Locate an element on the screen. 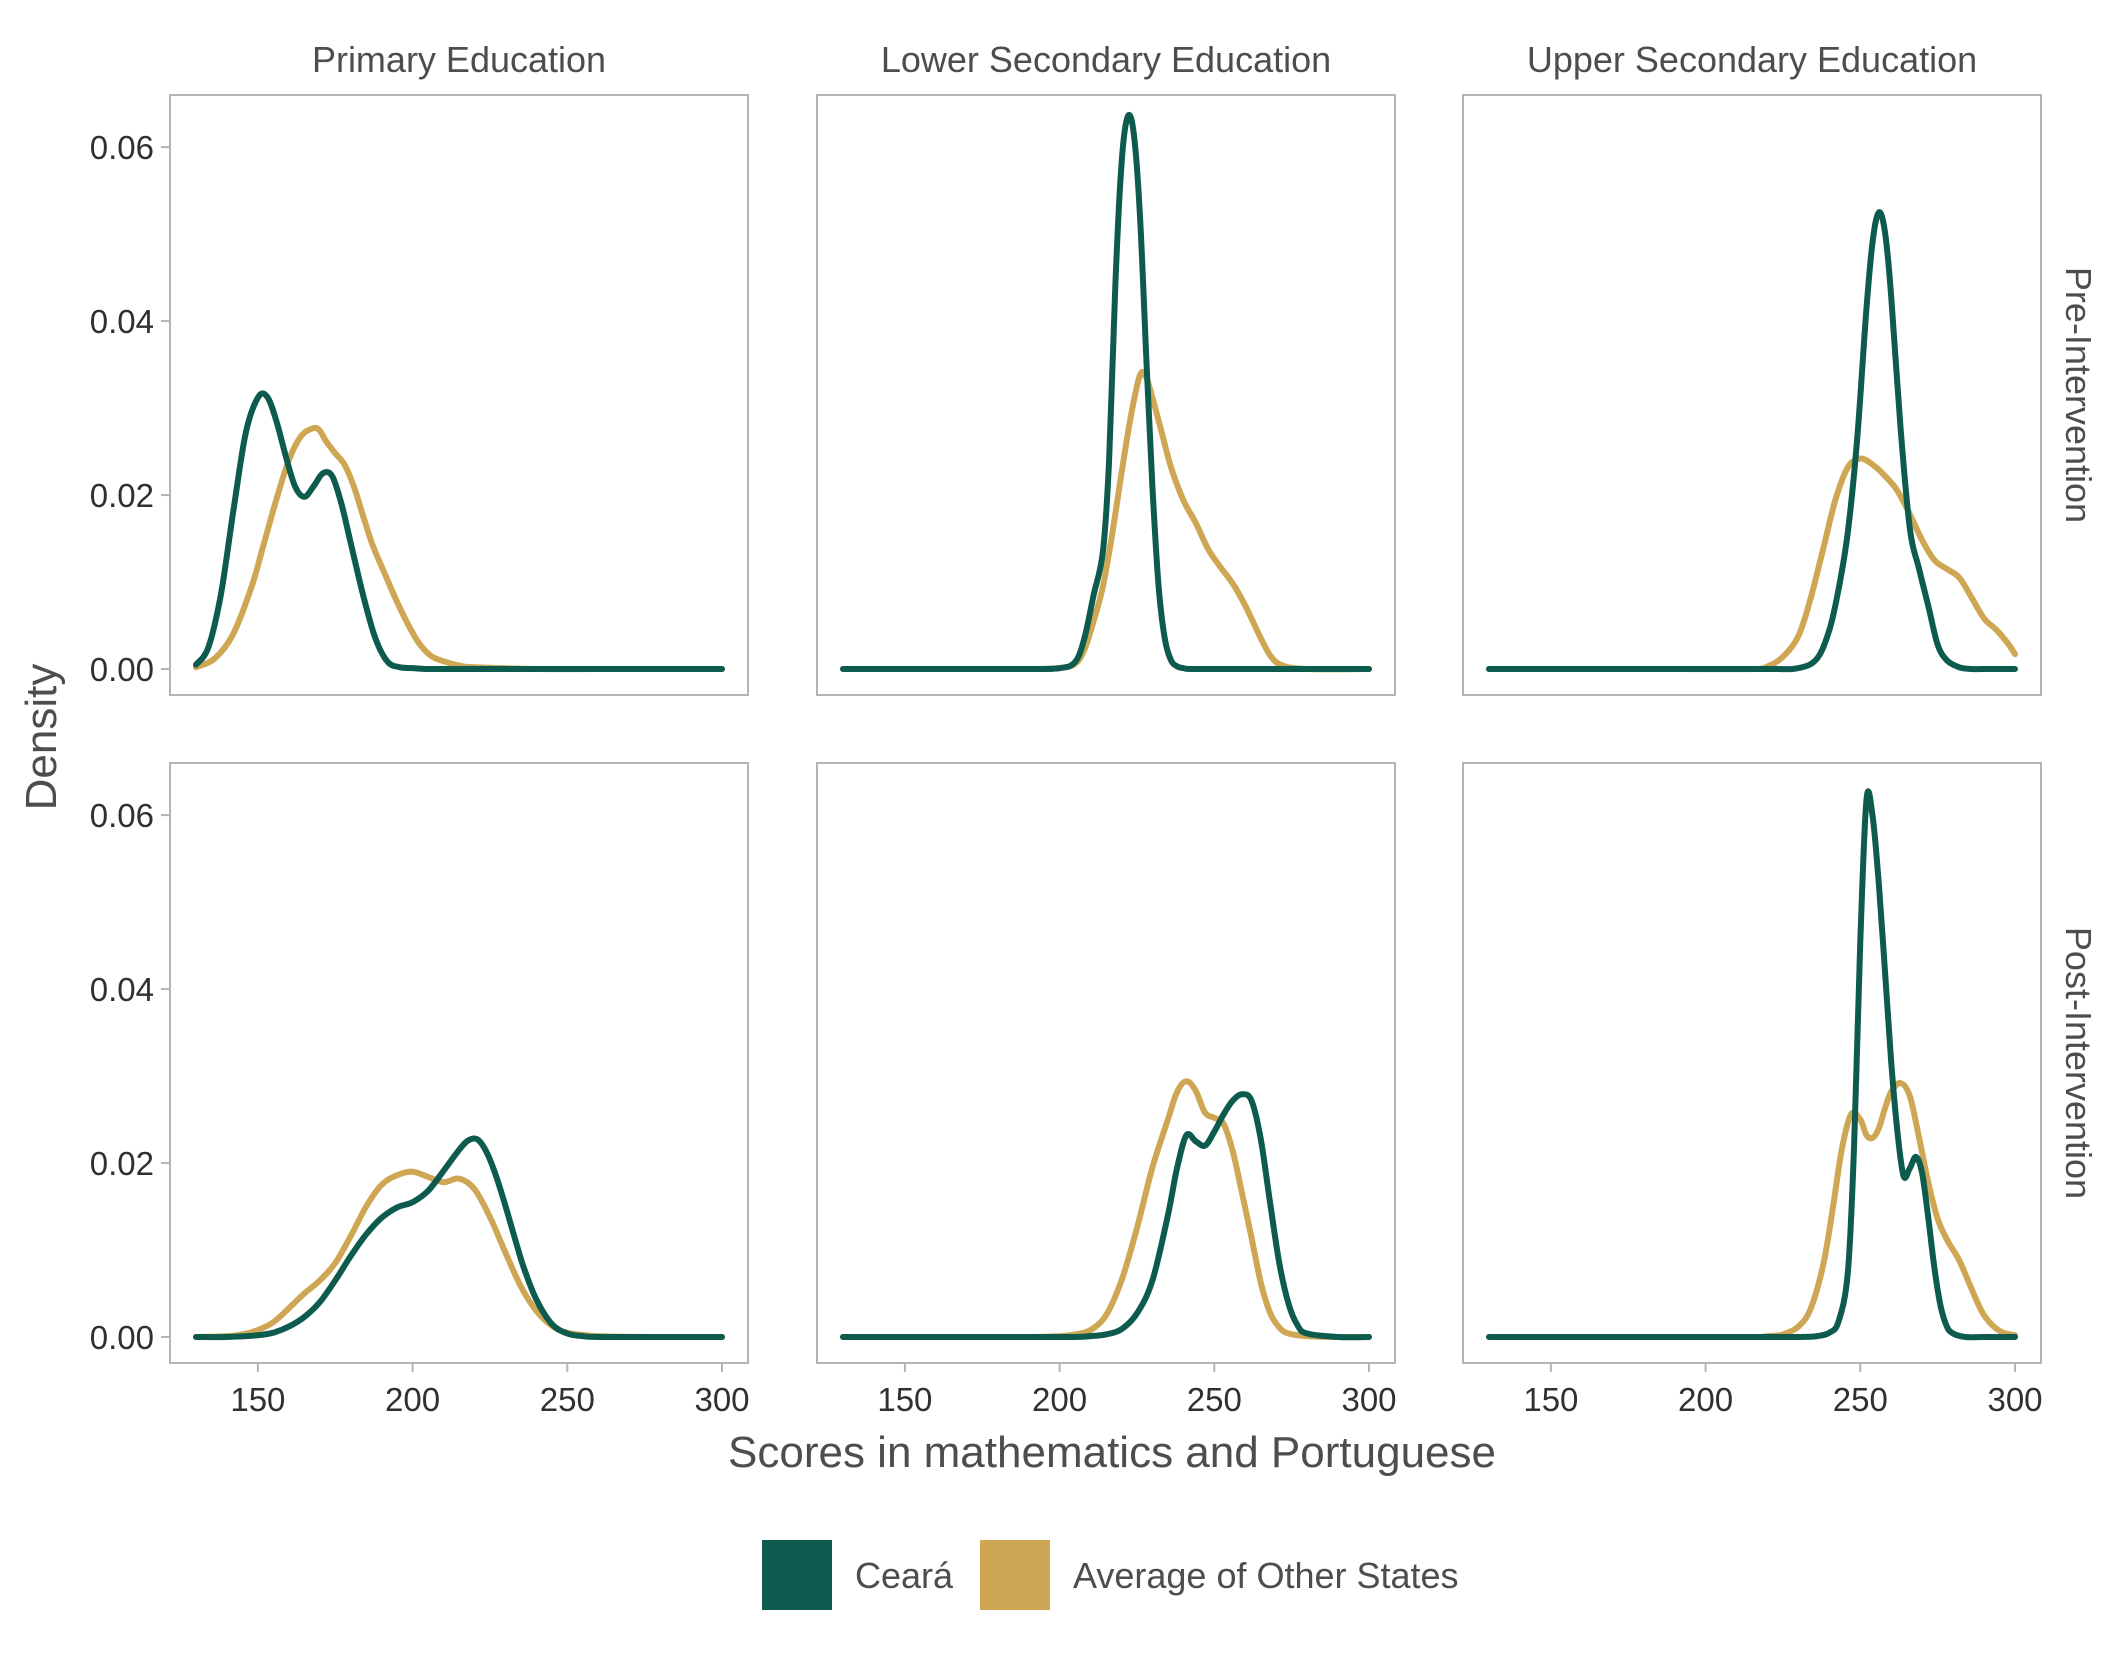 Image resolution: width=2125 pixels, height=1653 pixels. facet-label-upper-secondary-education: Upper Secondary Education is located at coordinates (1752, 59).